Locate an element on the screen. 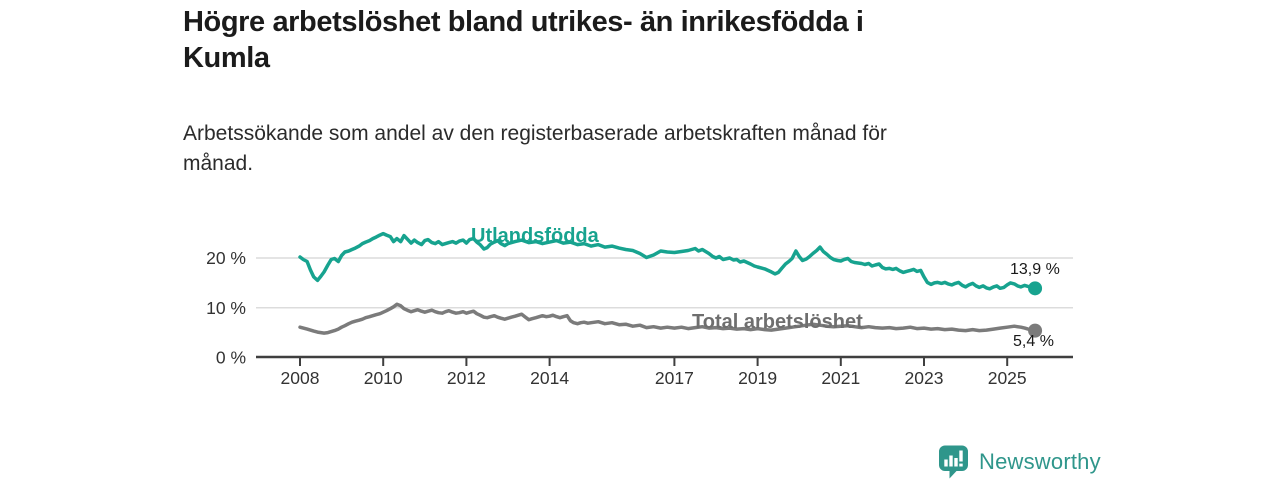  bar-chart-speech-bubble-icon is located at coordinates (953, 462).